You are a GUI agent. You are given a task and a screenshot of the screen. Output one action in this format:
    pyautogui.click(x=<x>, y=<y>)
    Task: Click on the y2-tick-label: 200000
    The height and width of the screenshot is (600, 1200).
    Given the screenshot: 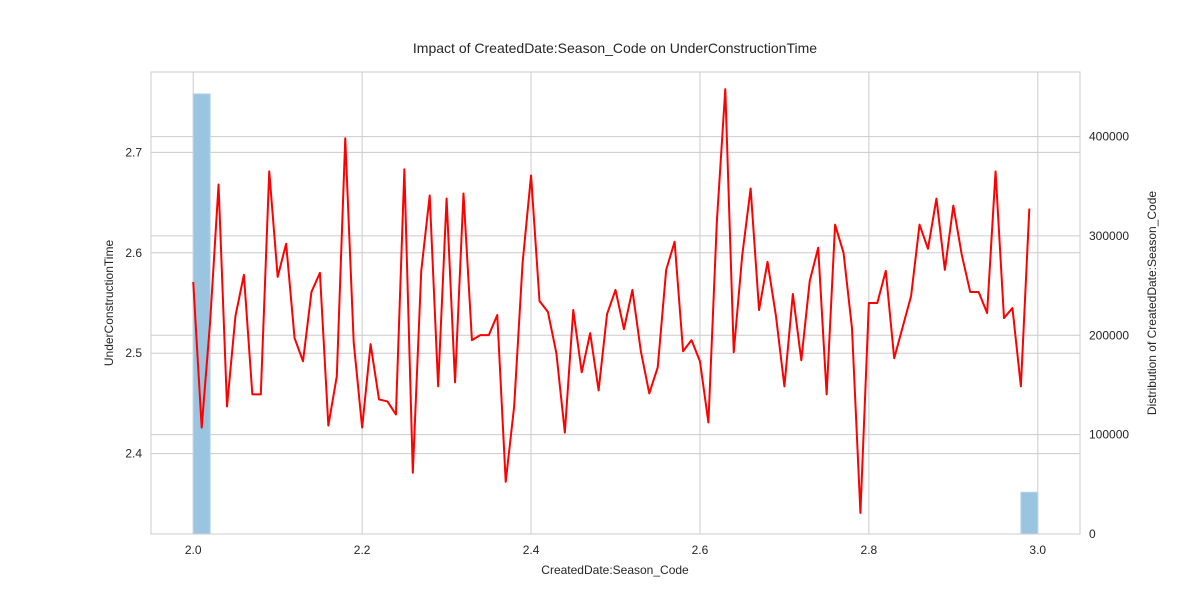 What is the action you would take?
    pyautogui.click(x=1109, y=335)
    